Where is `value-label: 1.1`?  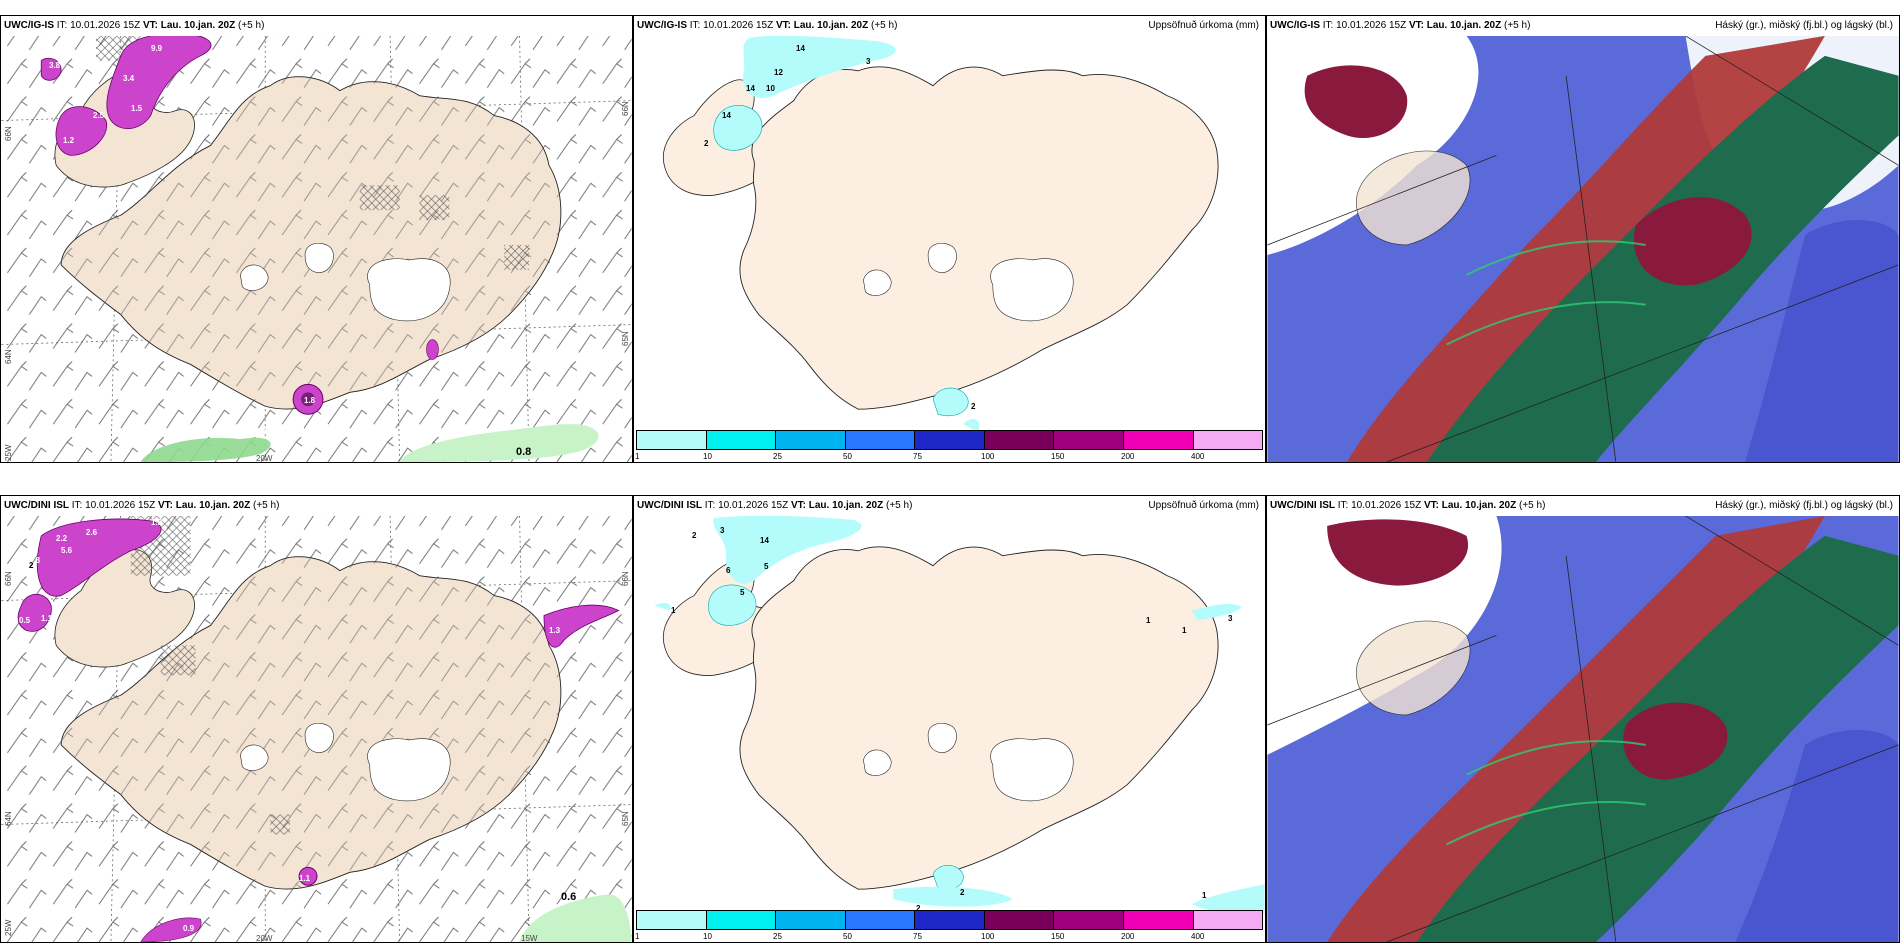 value-label: 1.1 is located at coordinates (305, 878).